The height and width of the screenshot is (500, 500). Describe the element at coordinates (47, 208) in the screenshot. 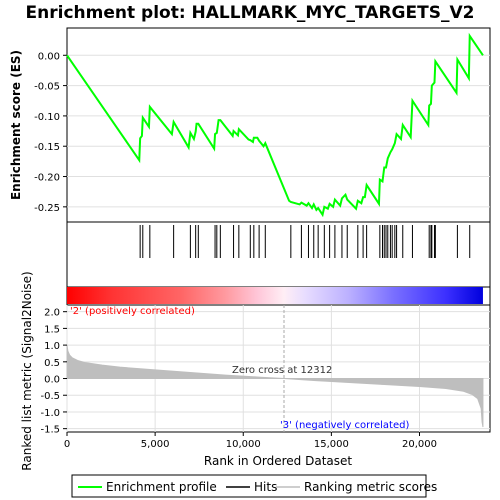

I see `es-tick-label: -0.25` at that location.